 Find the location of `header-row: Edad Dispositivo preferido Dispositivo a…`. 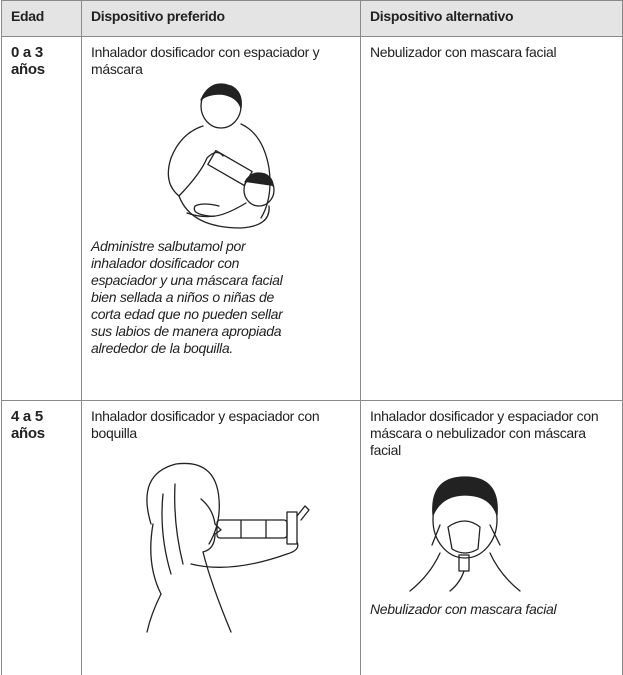

header-row: Edad Dispositivo preferido Dispositivo a… is located at coordinates (312, 18).